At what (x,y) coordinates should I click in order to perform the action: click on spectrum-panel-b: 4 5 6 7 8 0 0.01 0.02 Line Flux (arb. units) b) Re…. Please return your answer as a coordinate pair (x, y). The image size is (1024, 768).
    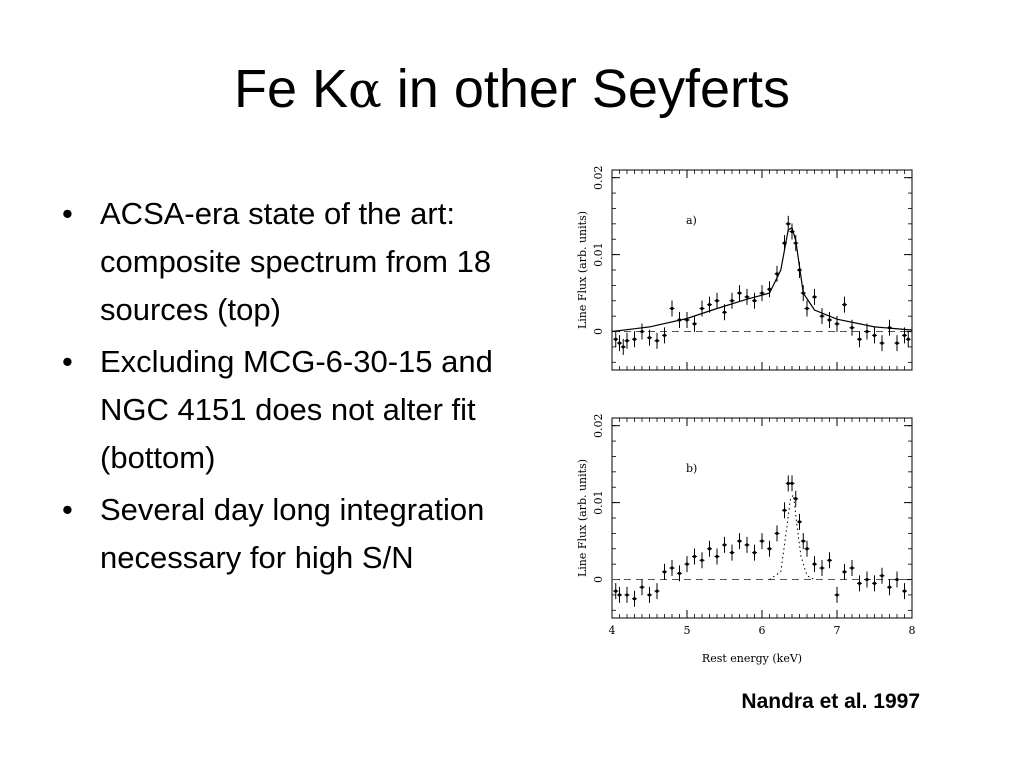
    Looking at the image, I should click on (746, 539).